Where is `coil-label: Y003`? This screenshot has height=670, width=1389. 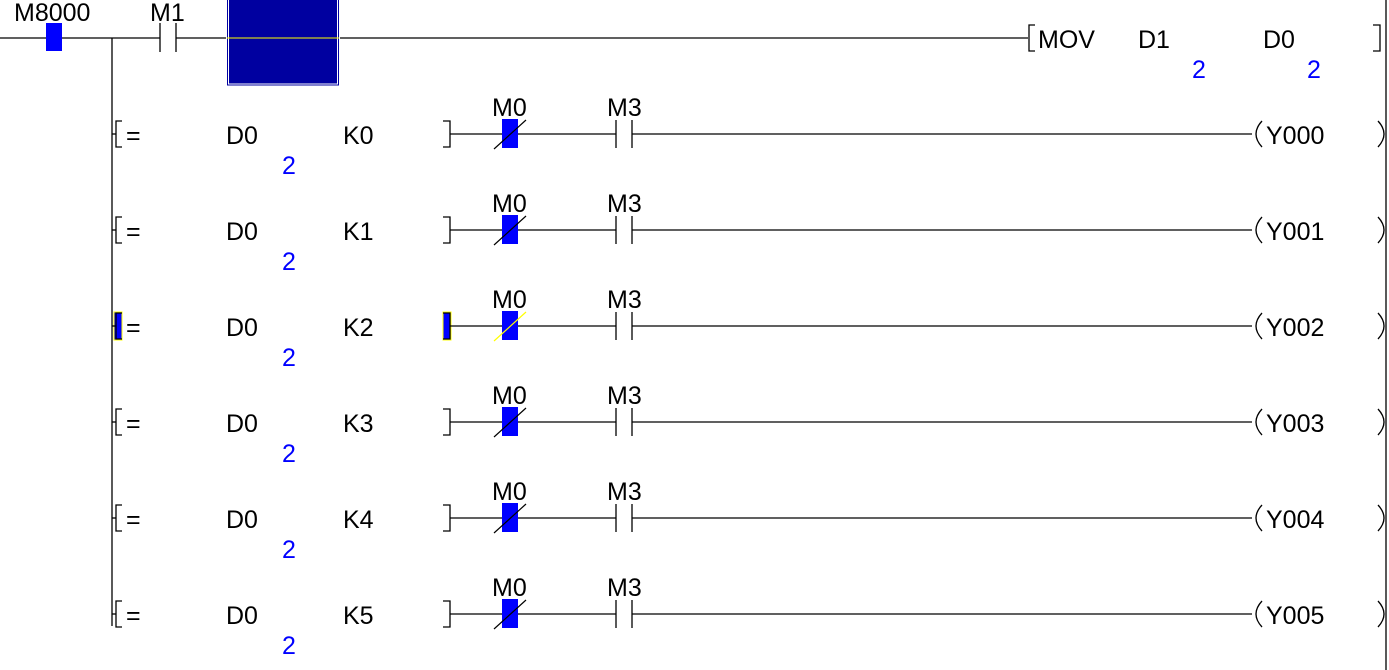
coil-label: Y003 is located at coordinates (1295, 424).